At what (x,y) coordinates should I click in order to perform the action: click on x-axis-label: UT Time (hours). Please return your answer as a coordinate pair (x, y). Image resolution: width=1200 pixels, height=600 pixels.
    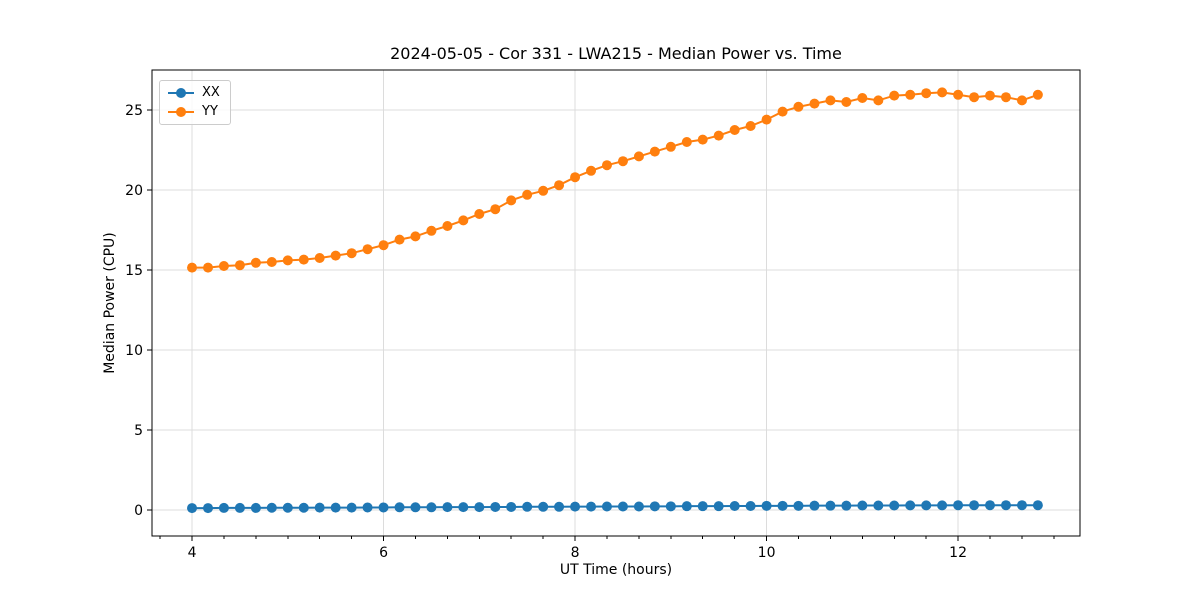
    Looking at the image, I should click on (616, 570).